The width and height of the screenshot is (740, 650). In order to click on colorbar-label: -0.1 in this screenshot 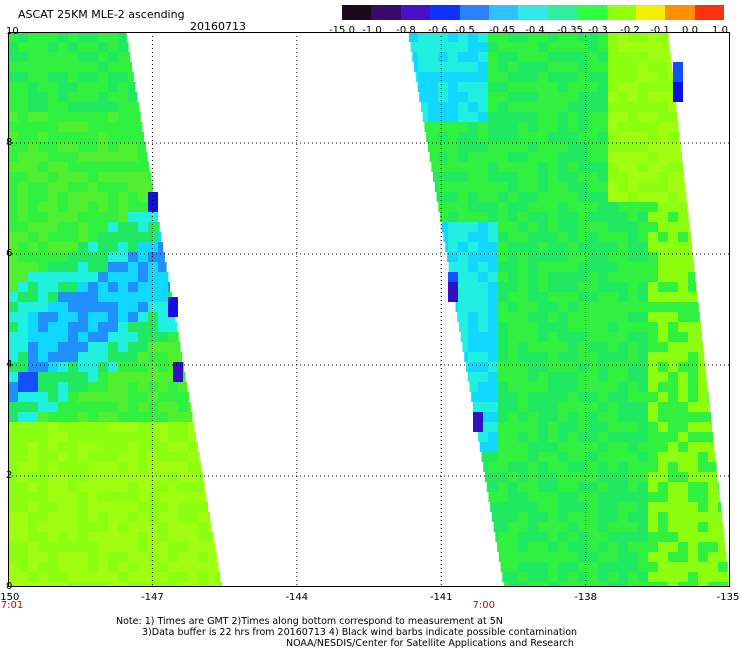, I will do `click(660, 30)`.